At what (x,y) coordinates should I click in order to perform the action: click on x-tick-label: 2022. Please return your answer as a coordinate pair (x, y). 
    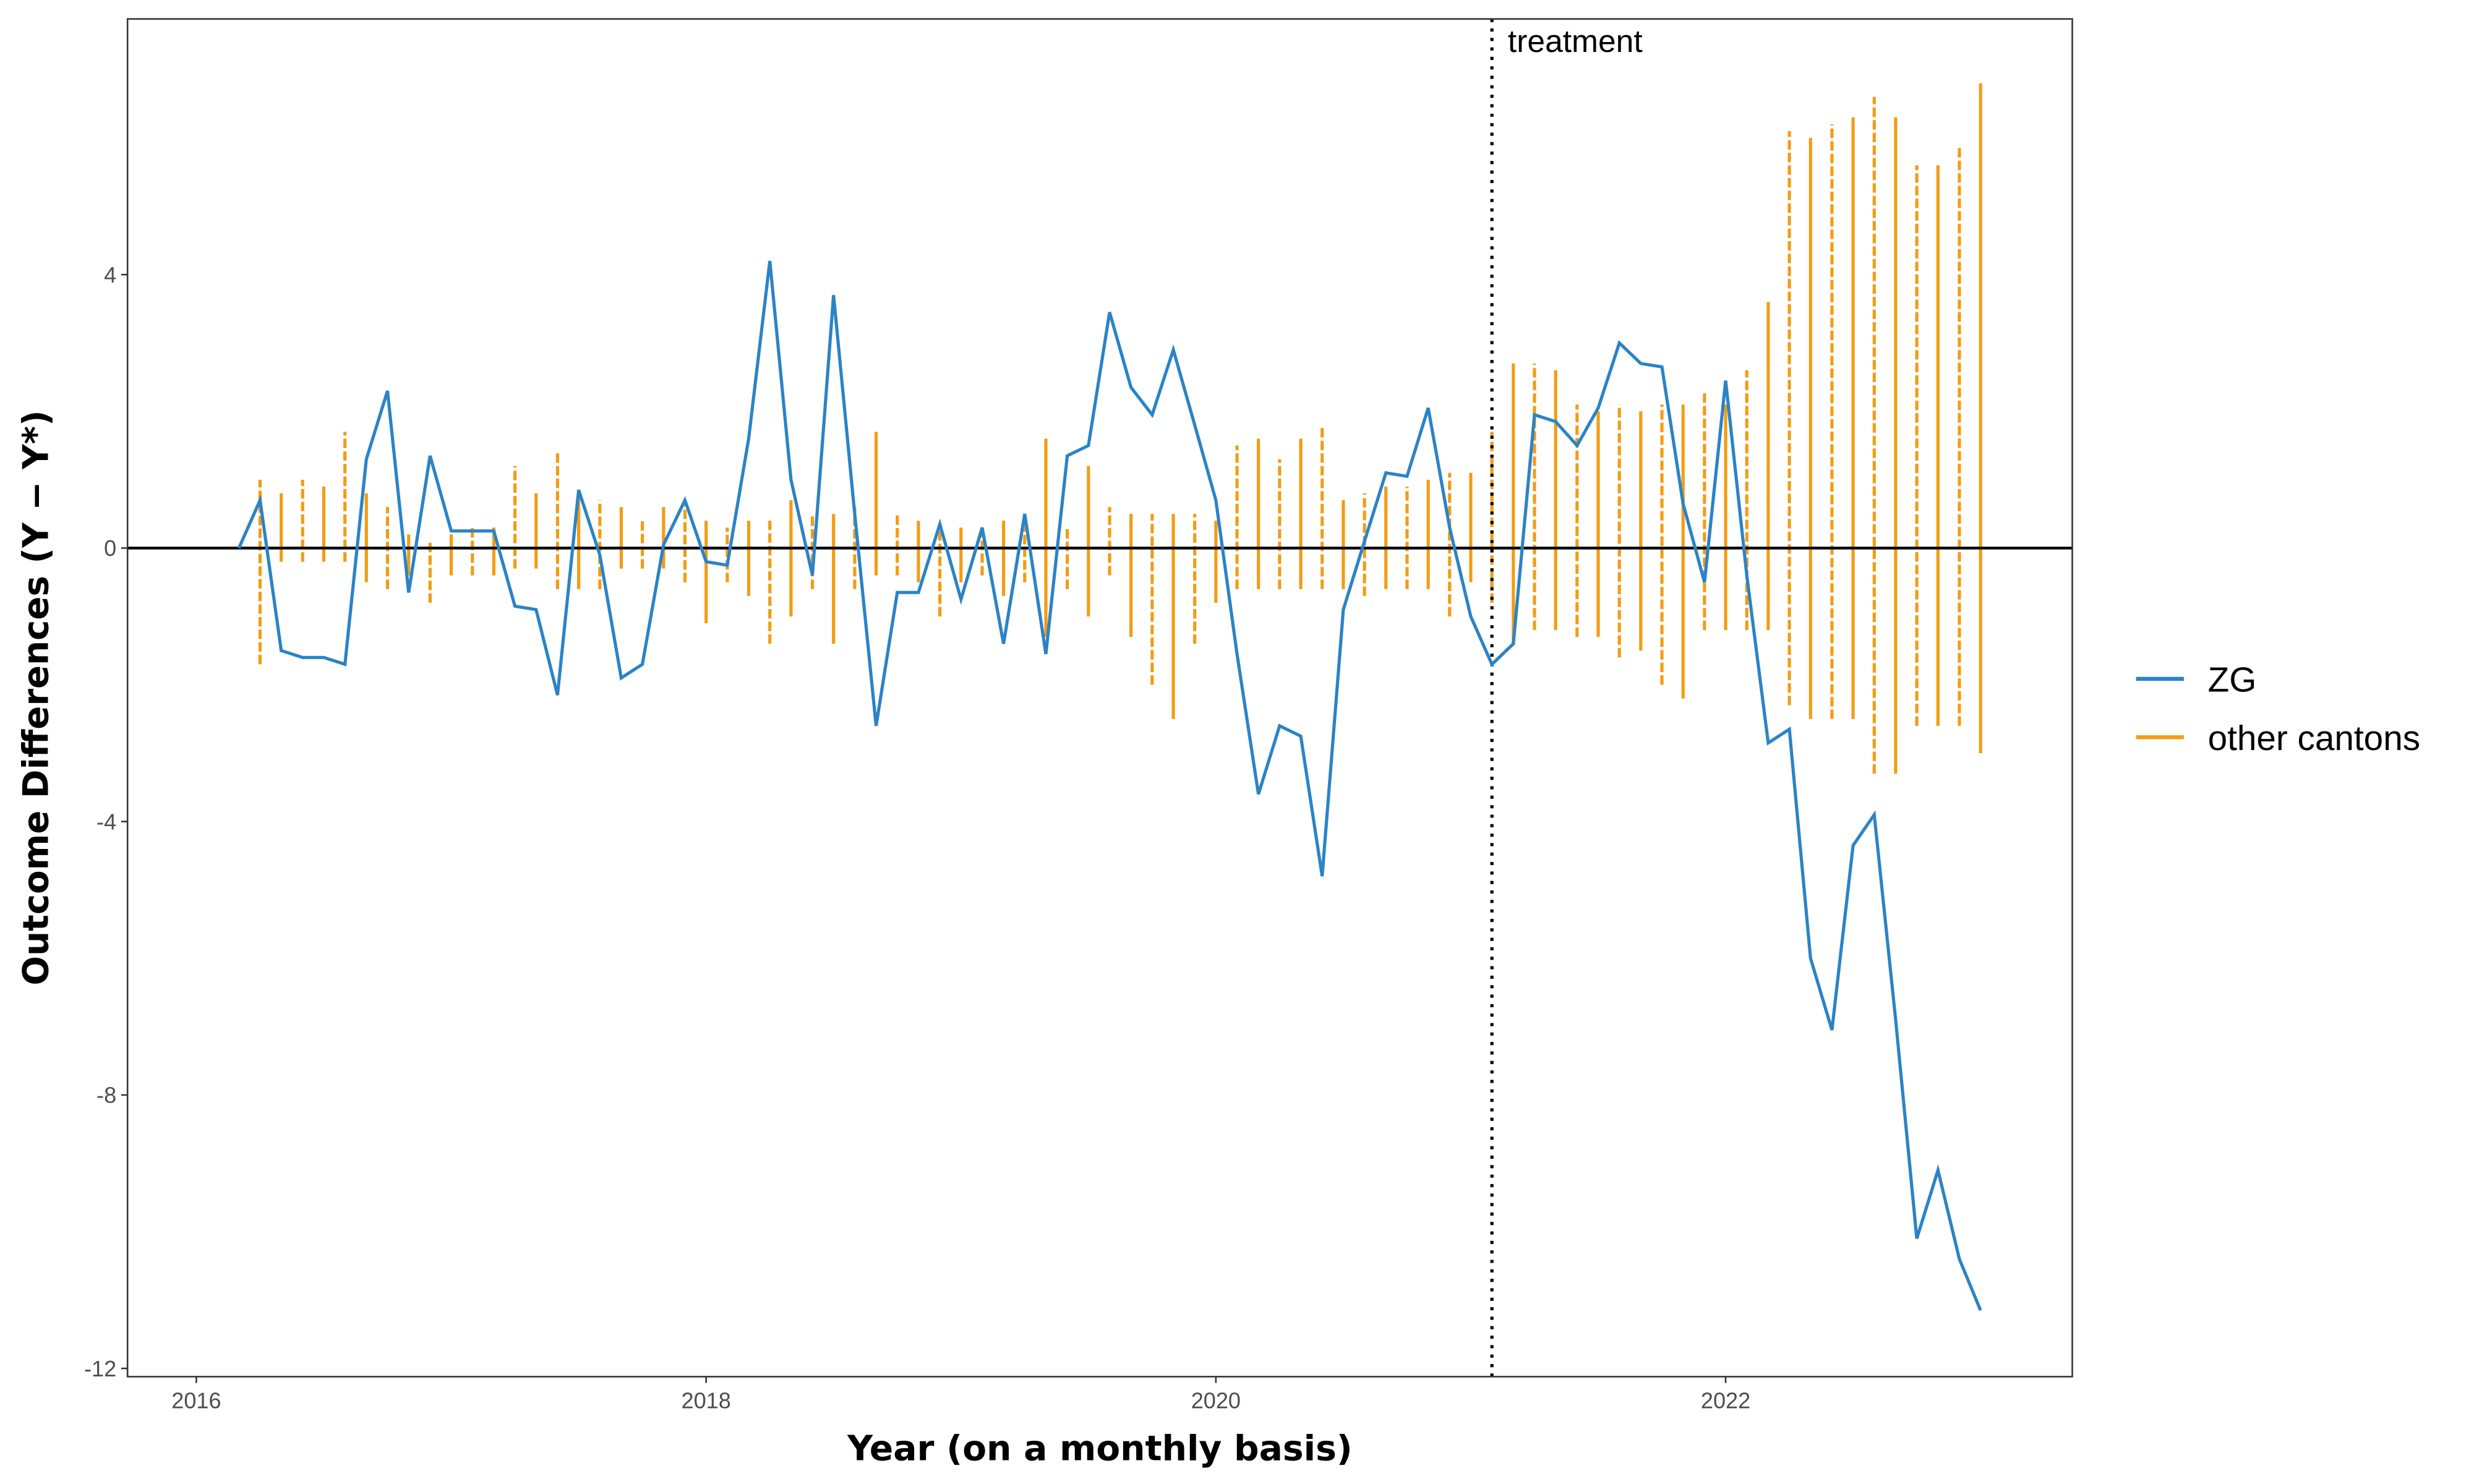
    Looking at the image, I should click on (1725, 1401).